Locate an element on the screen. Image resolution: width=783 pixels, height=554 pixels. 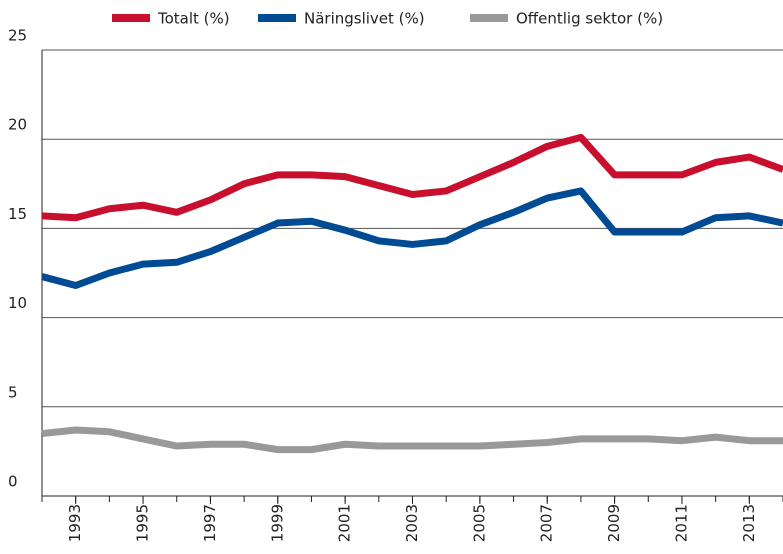
x-tick-label: 2003 is located at coordinates (412, 523).